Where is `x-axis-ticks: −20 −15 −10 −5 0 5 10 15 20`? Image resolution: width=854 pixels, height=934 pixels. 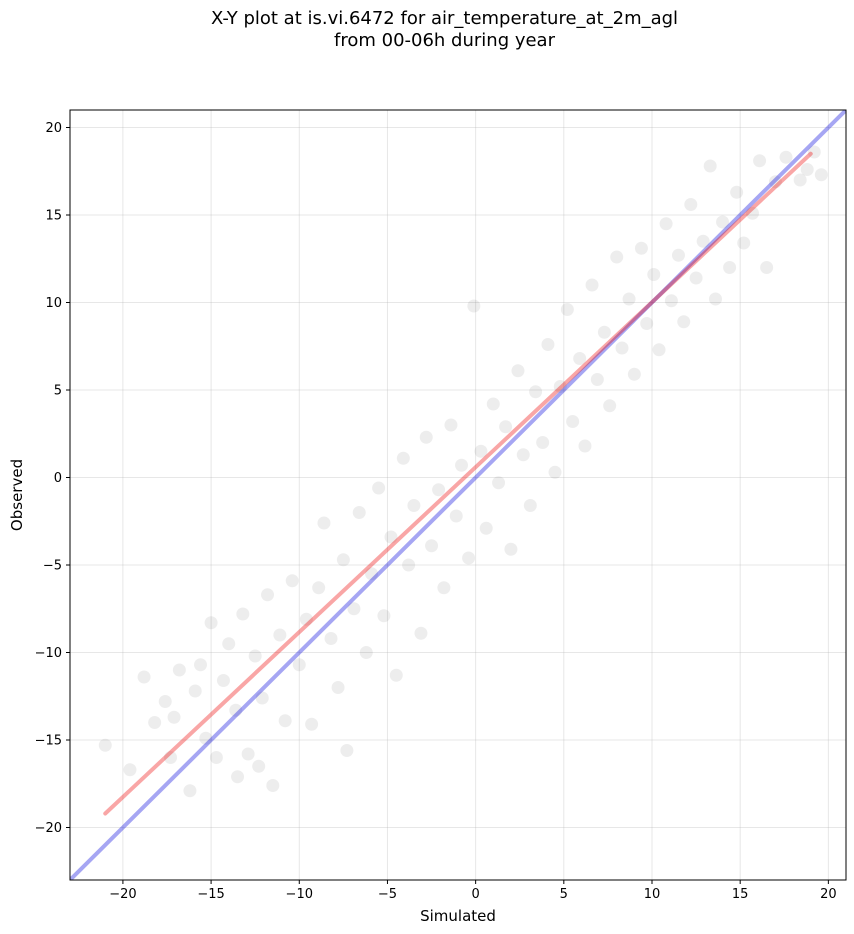
x-axis-ticks: −20 −15 −10 −5 0 5 10 15 20 is located at coordinates (473, 891).